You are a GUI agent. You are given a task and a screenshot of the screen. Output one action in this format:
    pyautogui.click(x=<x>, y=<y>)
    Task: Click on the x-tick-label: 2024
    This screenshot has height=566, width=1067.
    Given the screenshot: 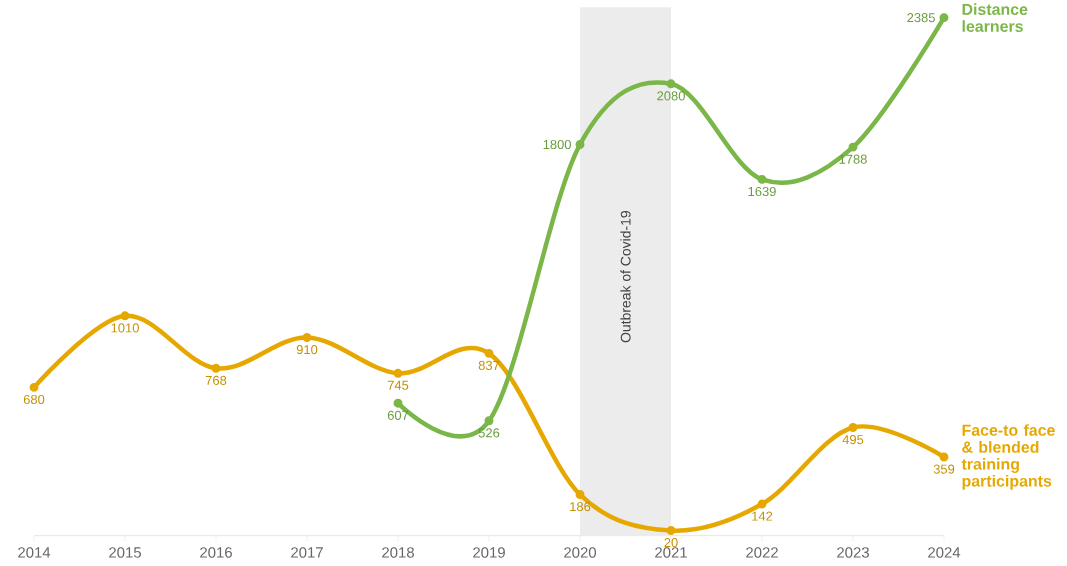 What is the action you would take?
    pyautogui.click(x=944, y=552)
    